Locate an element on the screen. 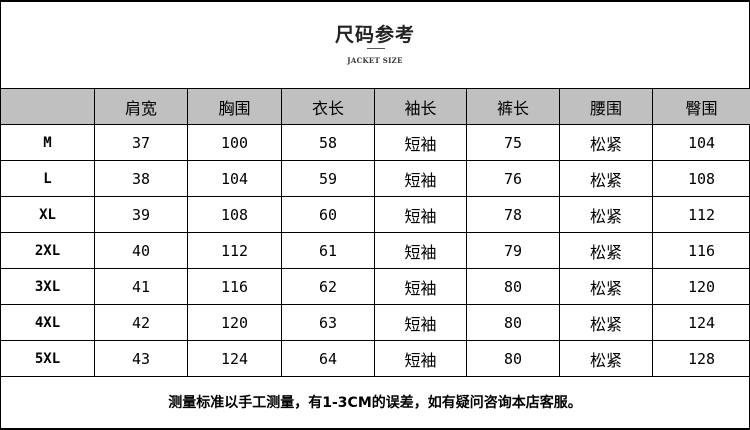  measurement-note: 测量标准以手工测量，有1-3CM的误差，如有疑问咨询本店客服。 is located at coordinates (375, 402).